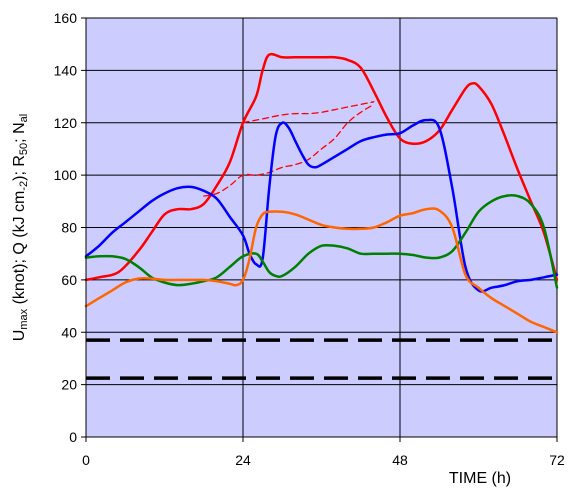 The height and width of the screenshot is (493, 574). Describe the element at coordinates (66, 123) in the screenshot. I see `y-tick-label: 120` at that location.